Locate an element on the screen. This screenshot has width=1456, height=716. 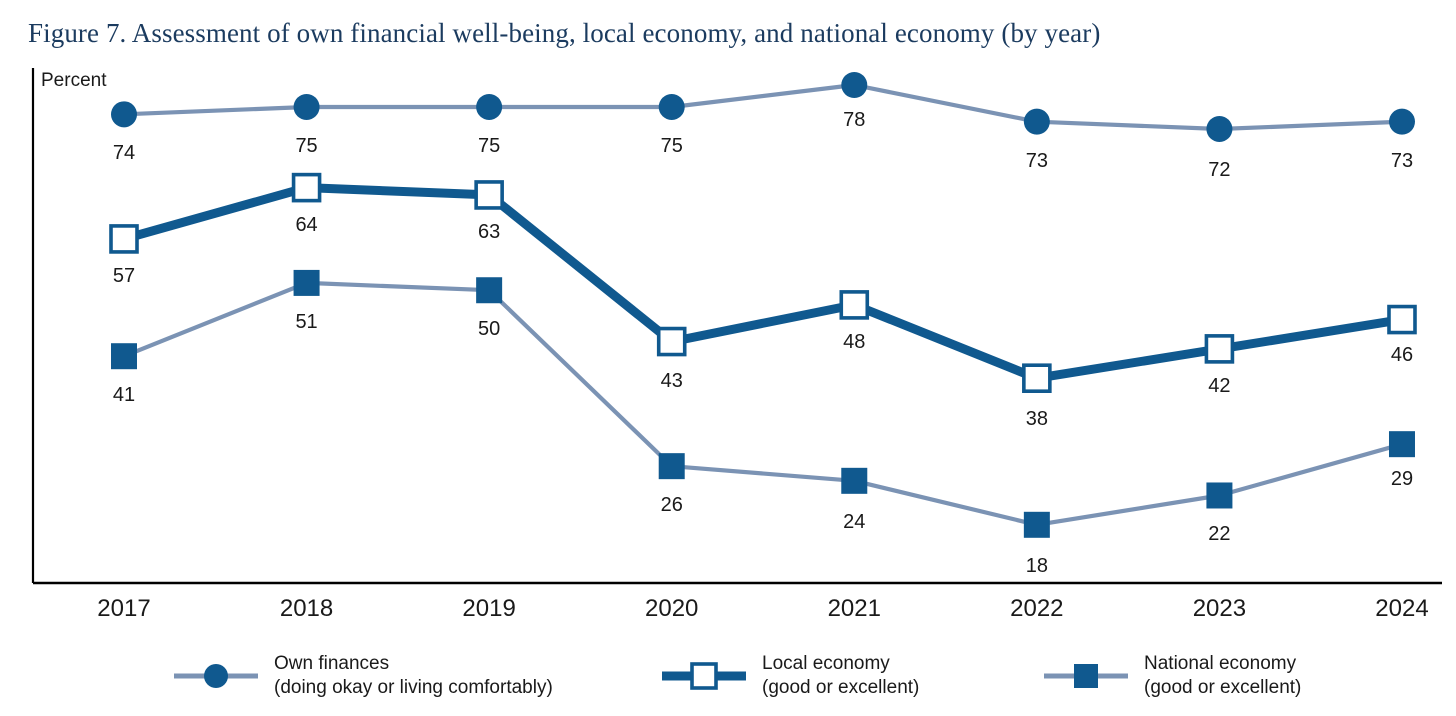
legend-label-line1: Own finances is located at coordinates (332, 663).